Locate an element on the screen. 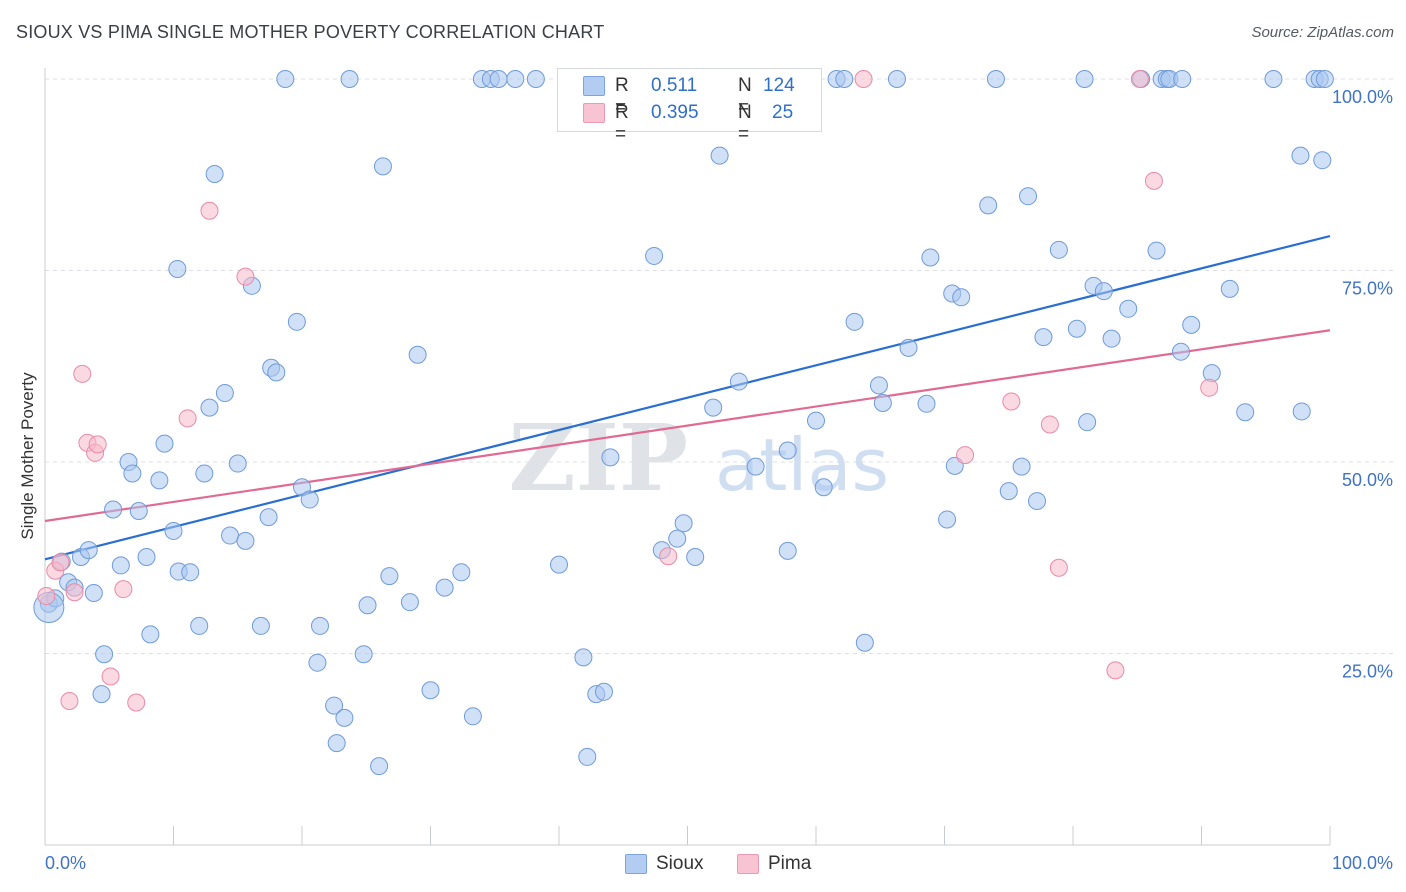 The width and height of the screenshot is (1406, 892). correlation-legend: R = 0.511 N = 124 R = 0.395 N = 25 is located at coordinates (689, 106).